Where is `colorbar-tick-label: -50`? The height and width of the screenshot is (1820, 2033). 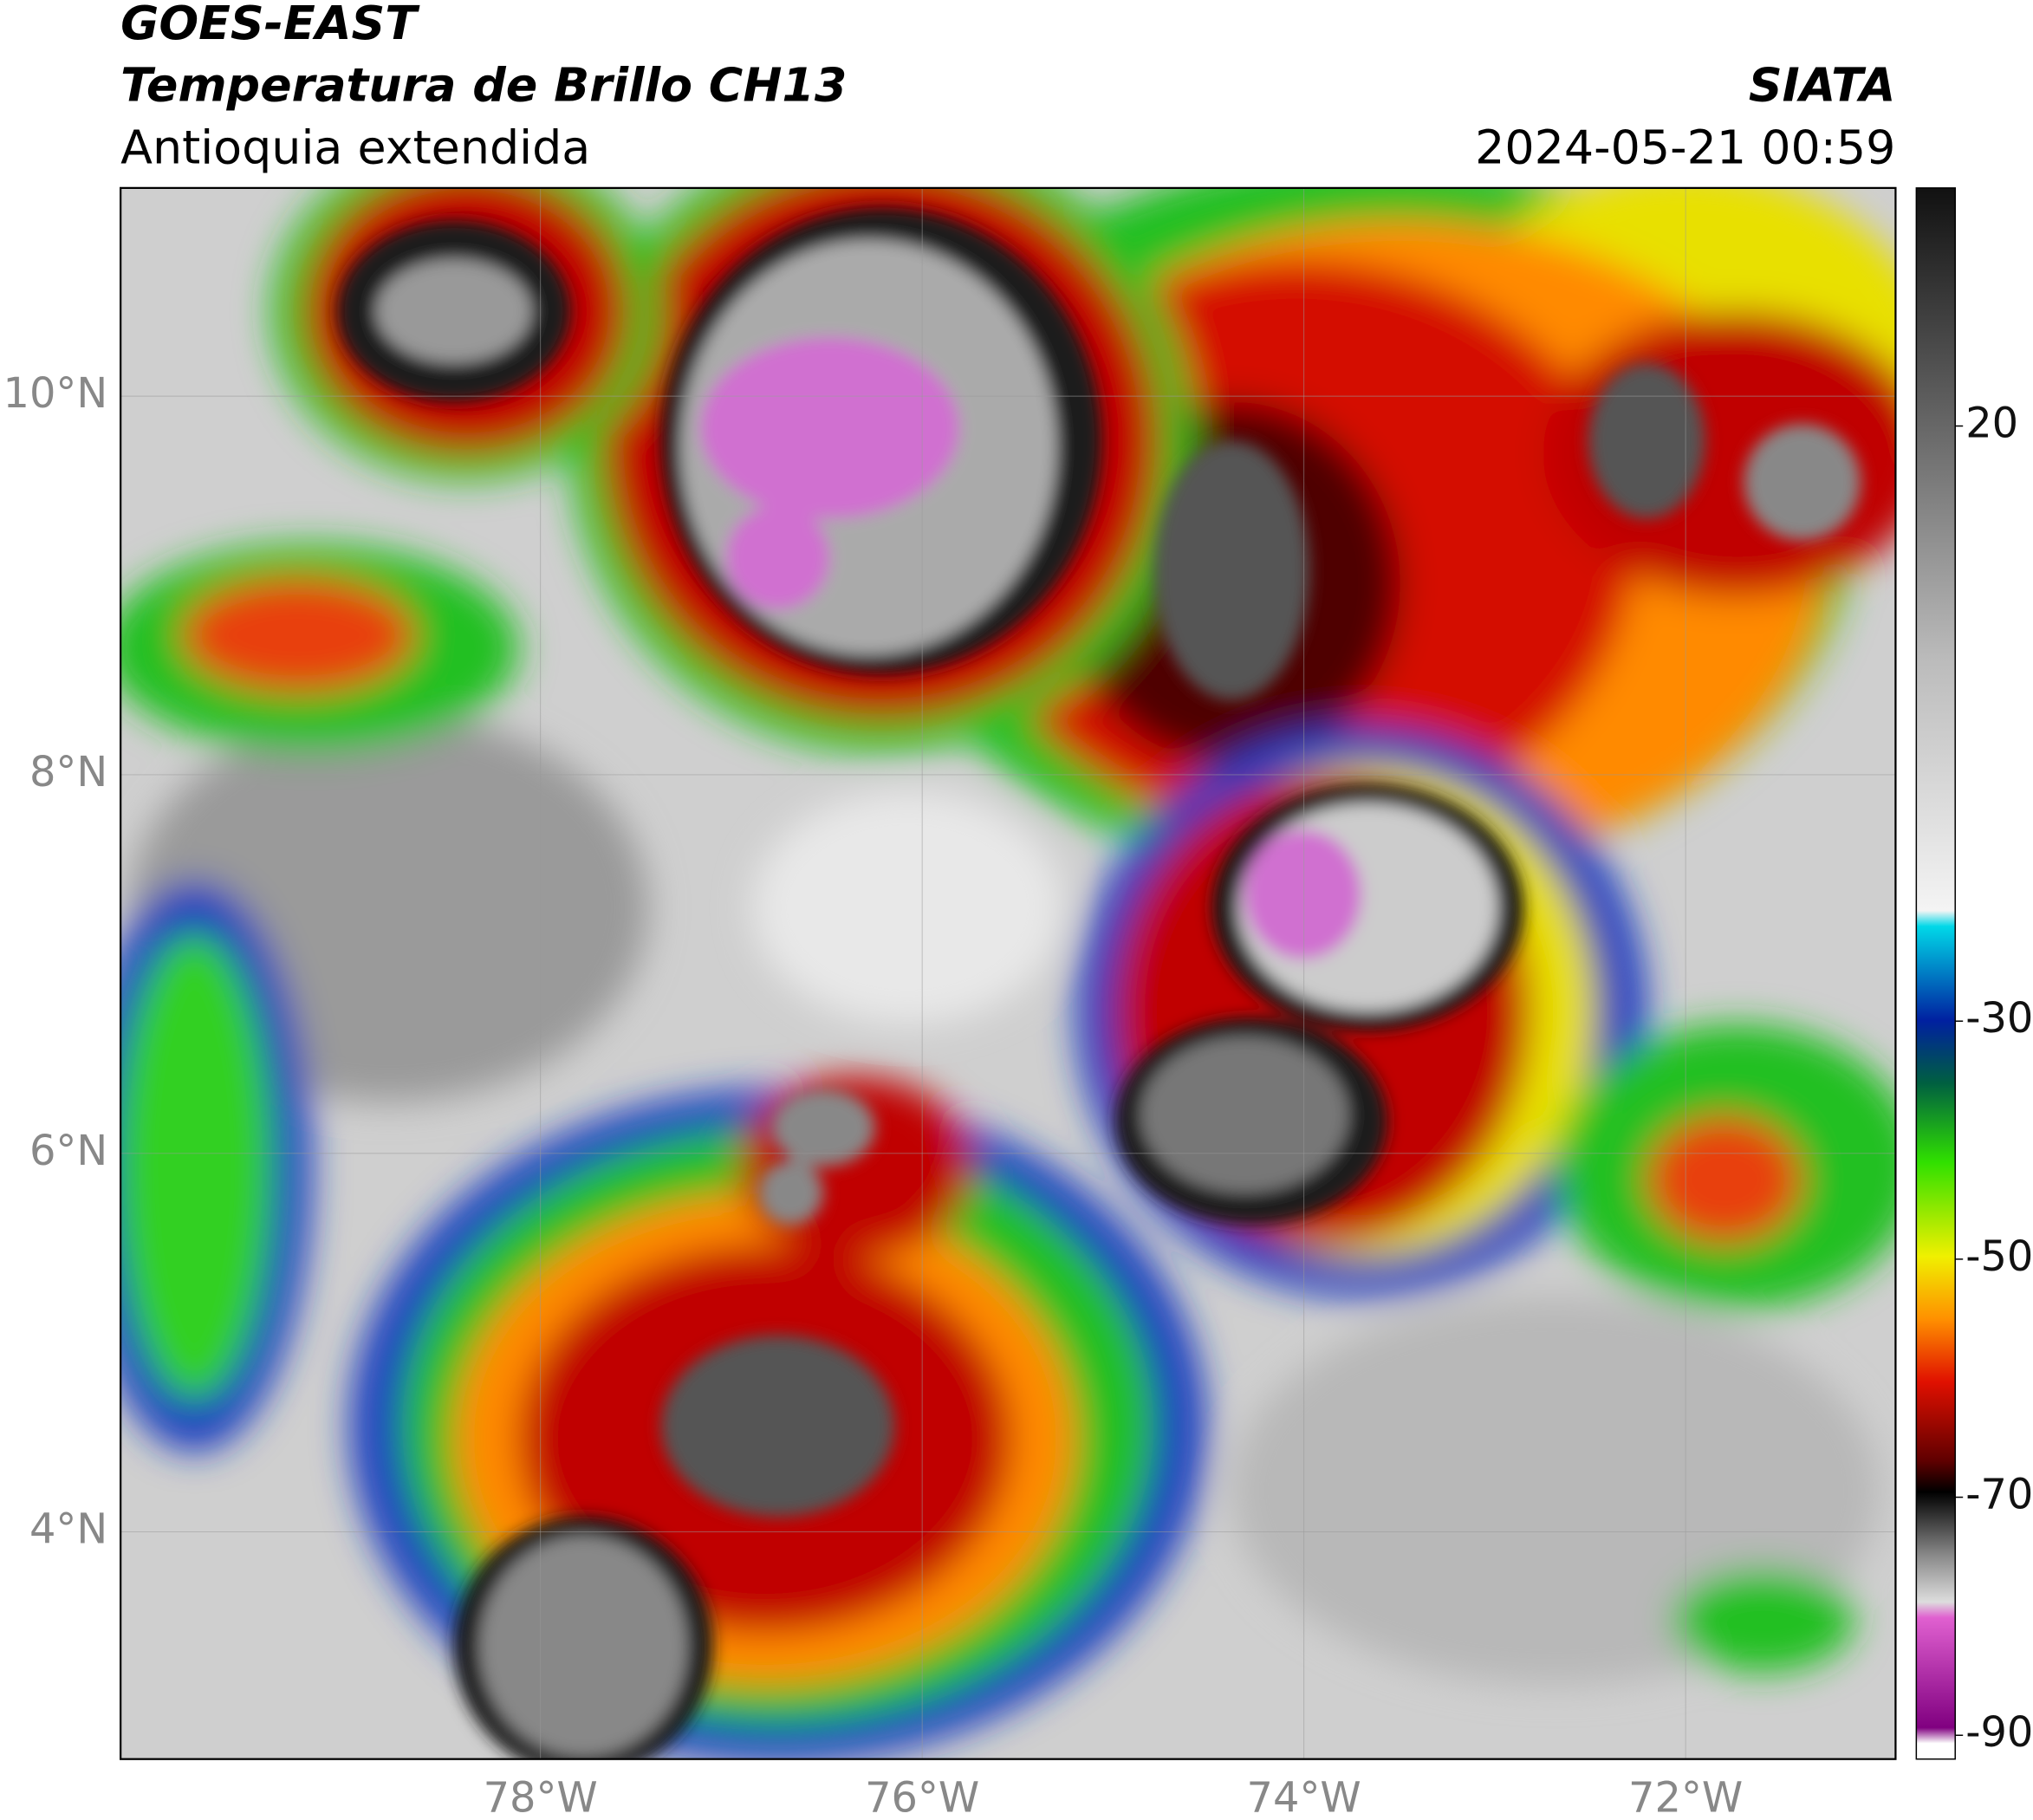 colorbar-tick-label: -50 is located at coordinates (1999, 1257).